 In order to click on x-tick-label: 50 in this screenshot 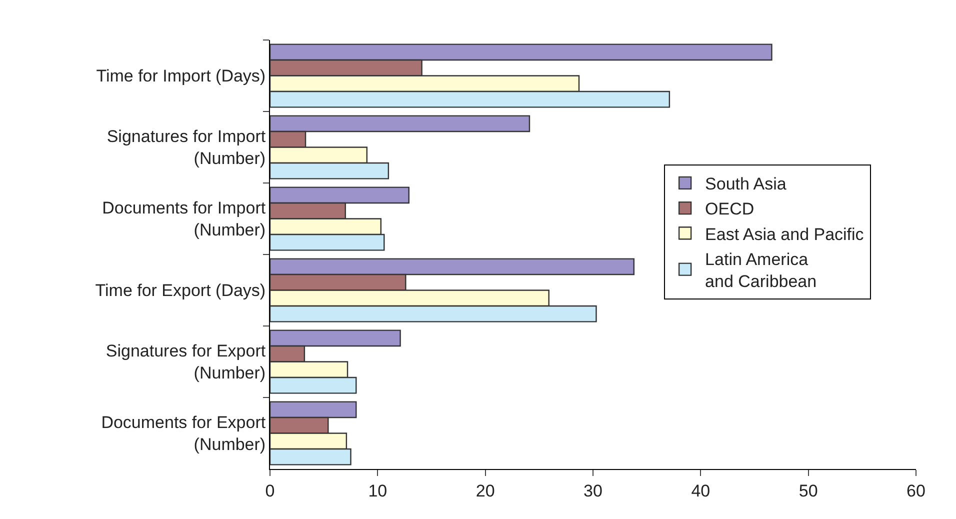, I will do `click(808, 490)`.